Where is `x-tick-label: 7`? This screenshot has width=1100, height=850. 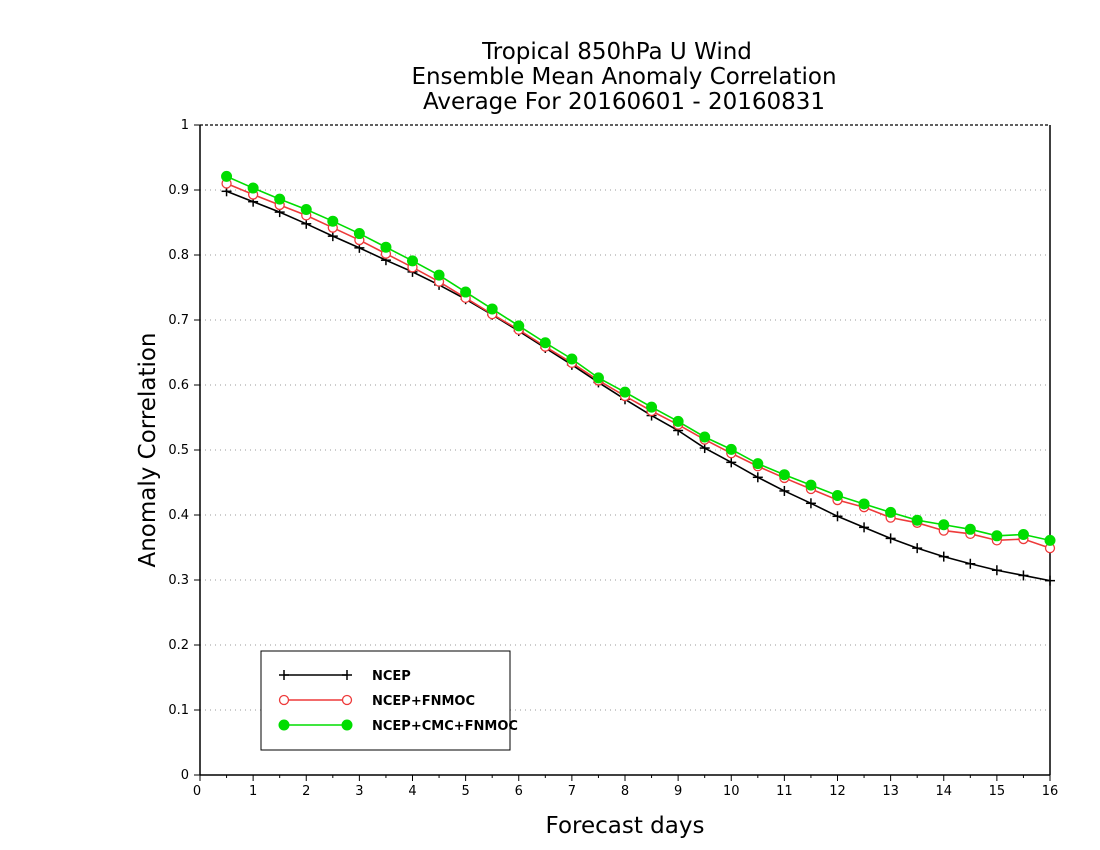 x-tick-label: 7 is located at coordinates (572, 791).